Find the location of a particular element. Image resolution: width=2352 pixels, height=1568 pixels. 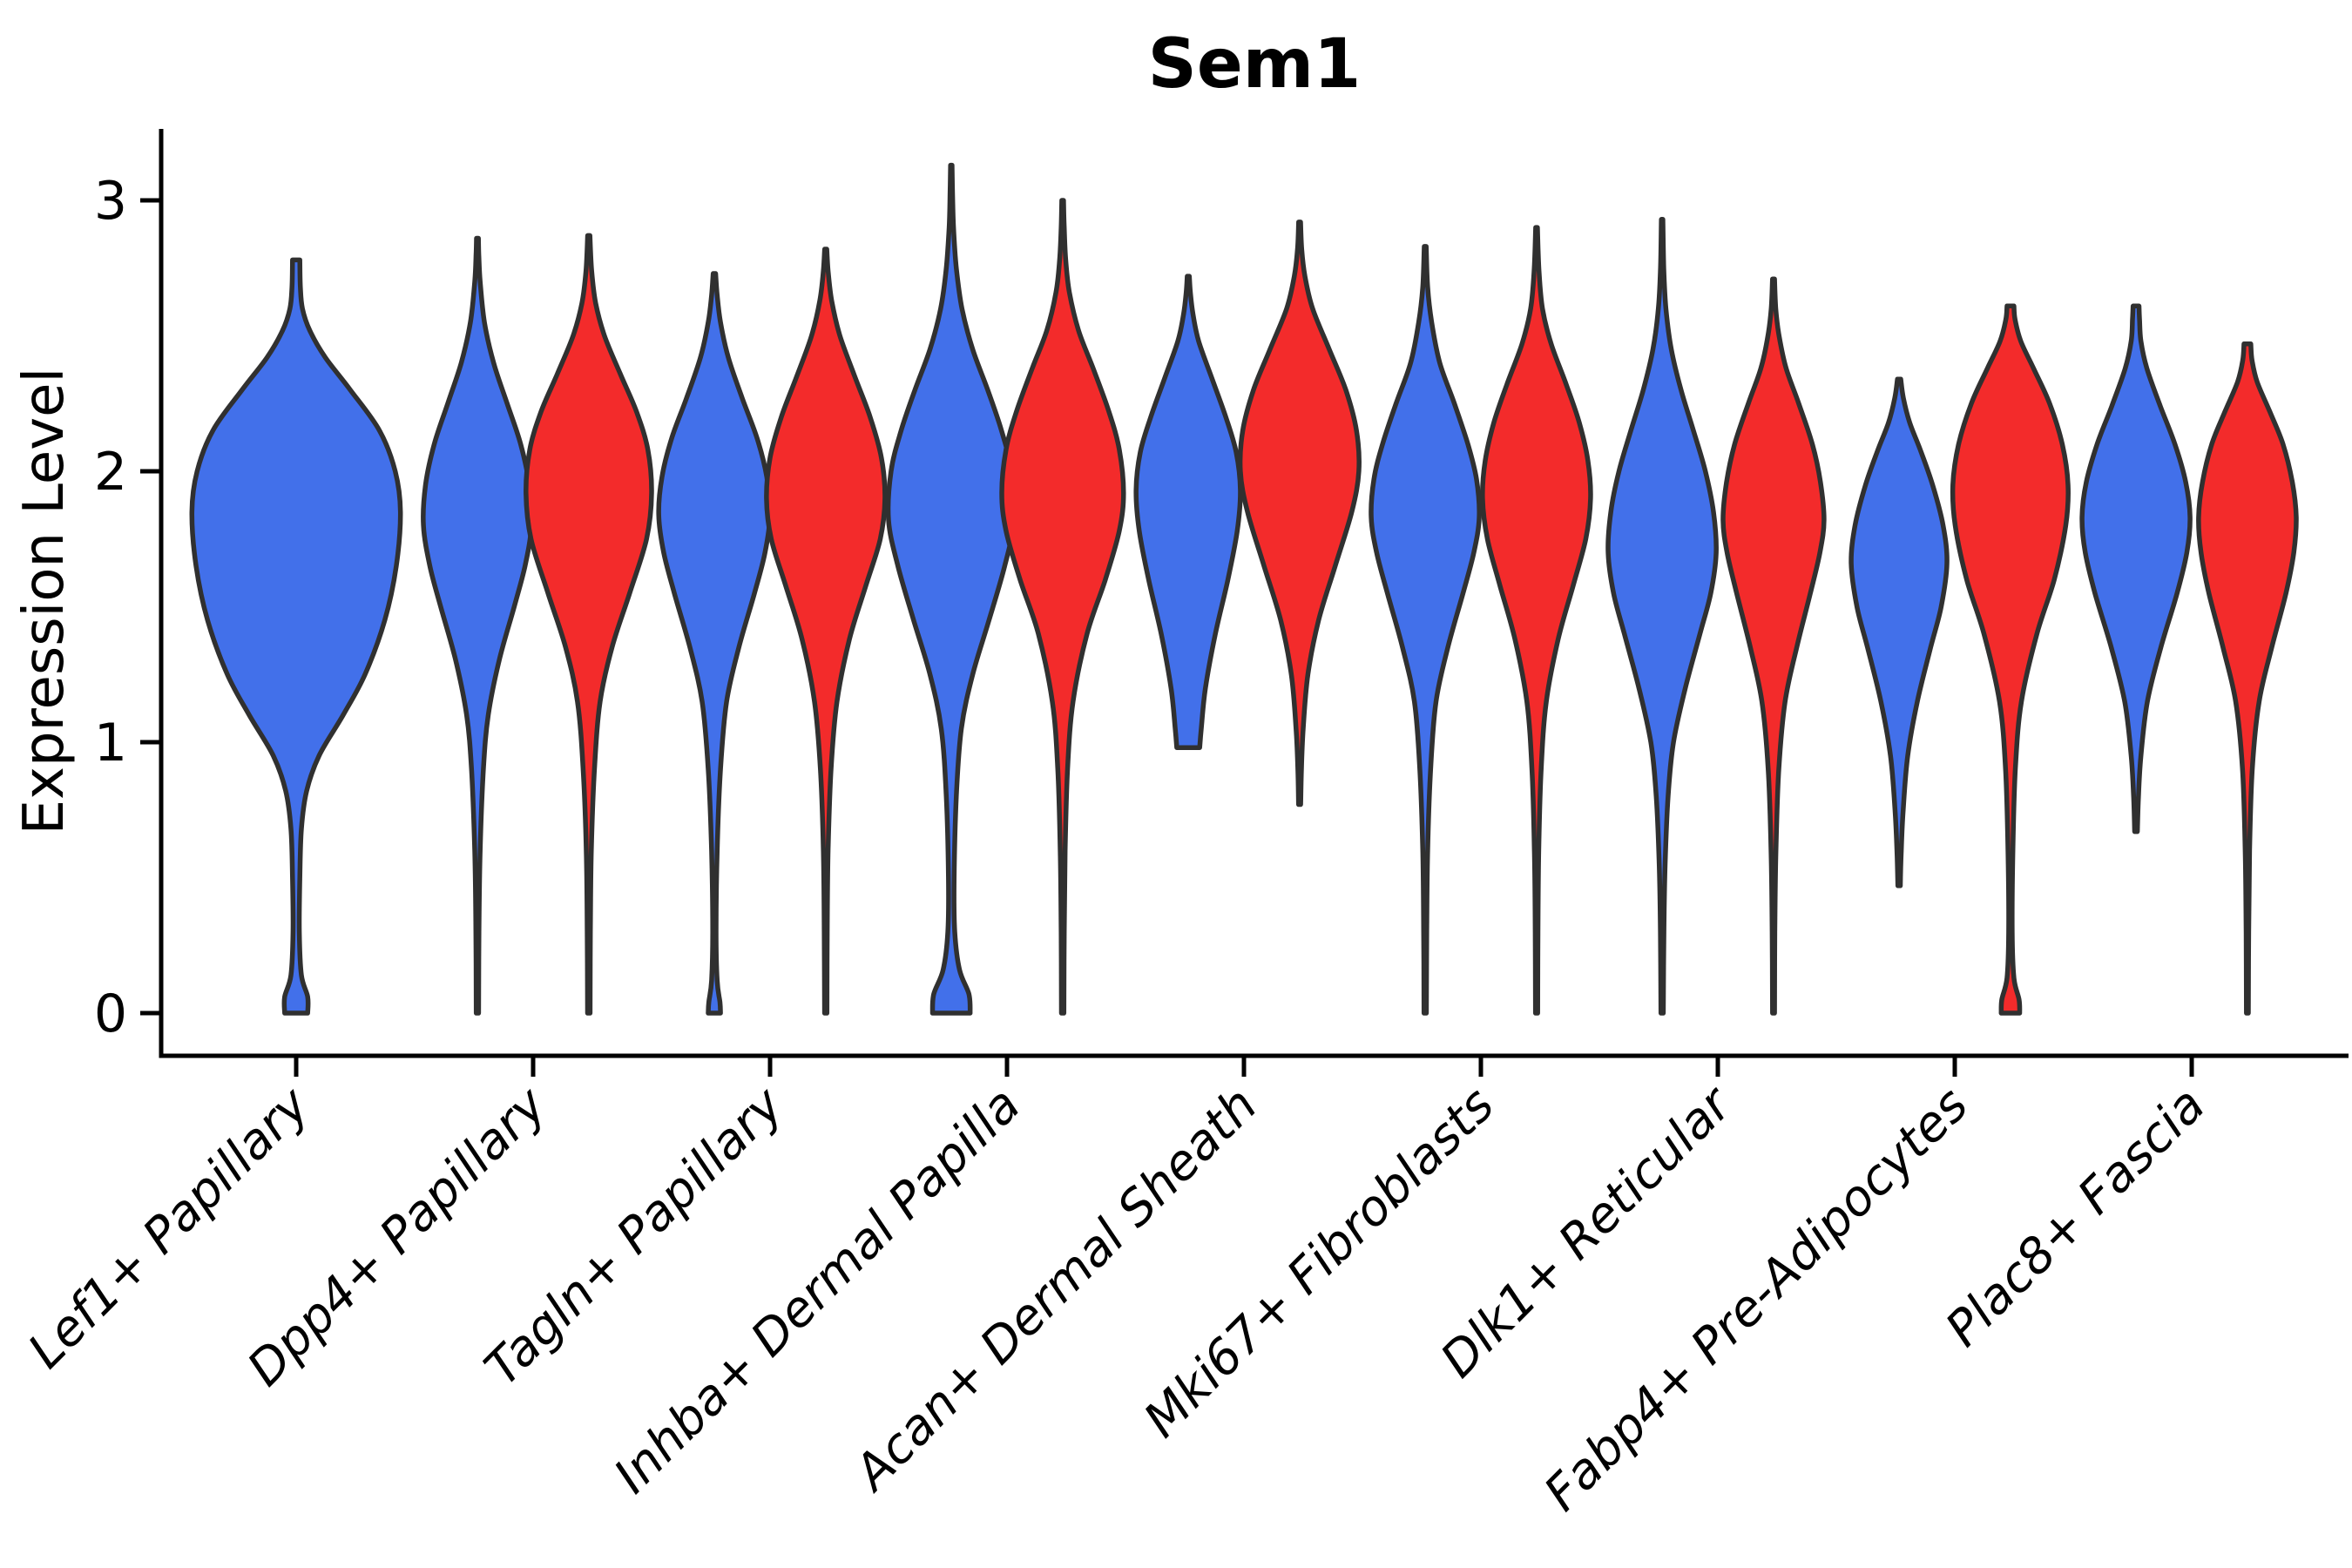

violin-3-group-1-blue is located at coordinates (951, 589).